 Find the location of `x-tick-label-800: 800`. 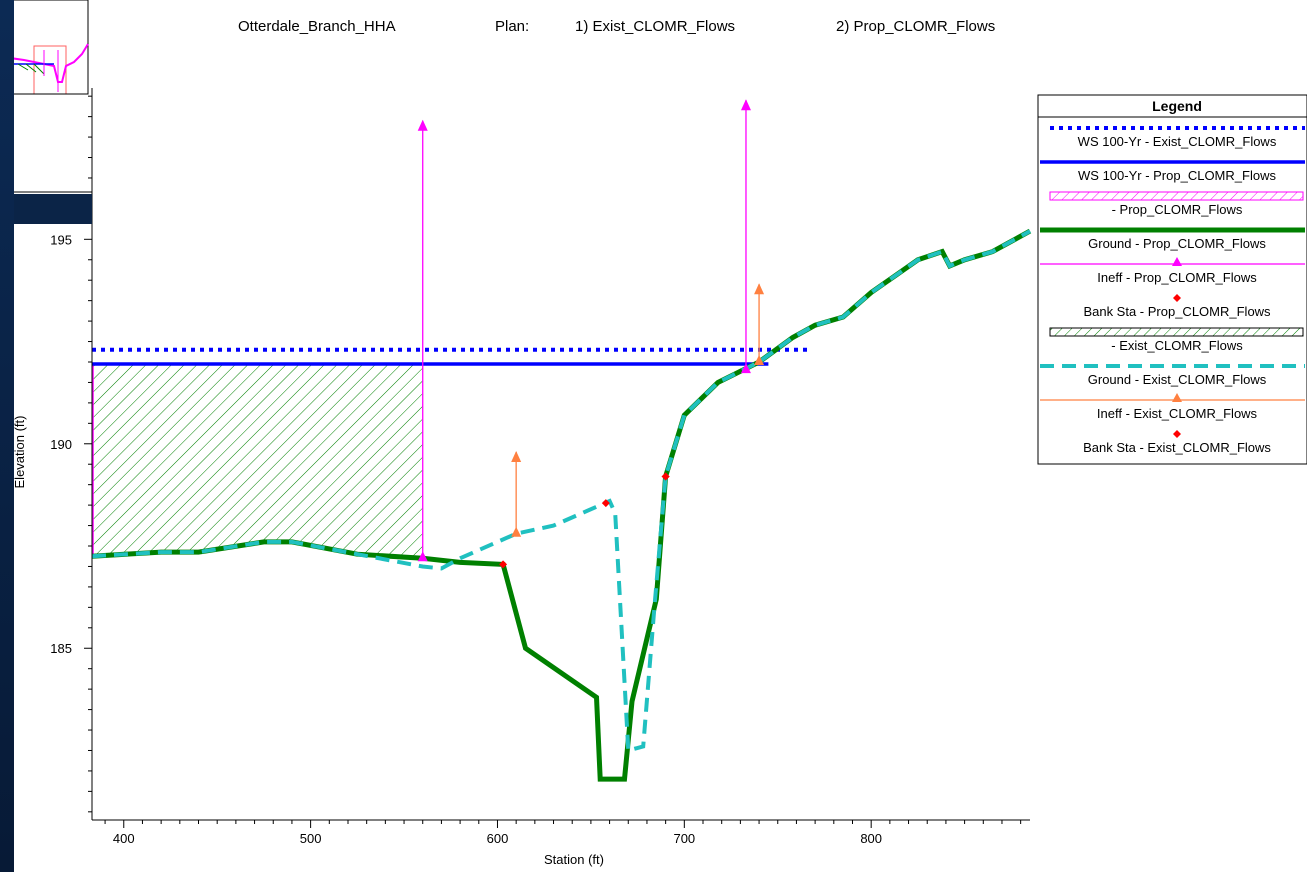

x-tick-label-800: 800 is located at coordinates (871, 838).